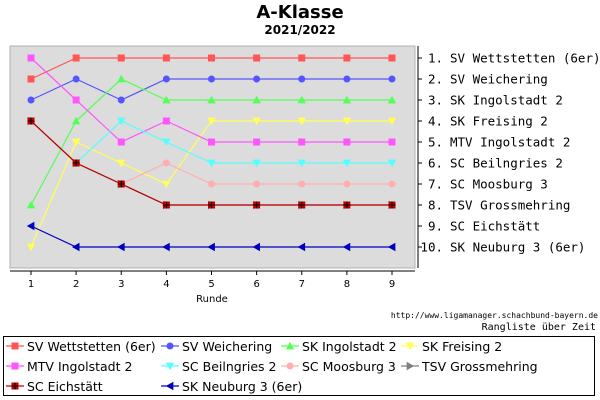  I want to click on legend-item-3: SK Ingolstadt 2, so click(339, 346).